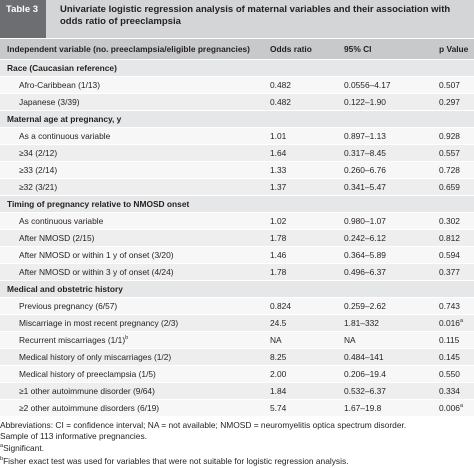 This screenshot has height=468, width=474. Describe the element at coordinates (278, 136) in the screenshot. I see `odds-ratio-cell: 1.01` at that location.